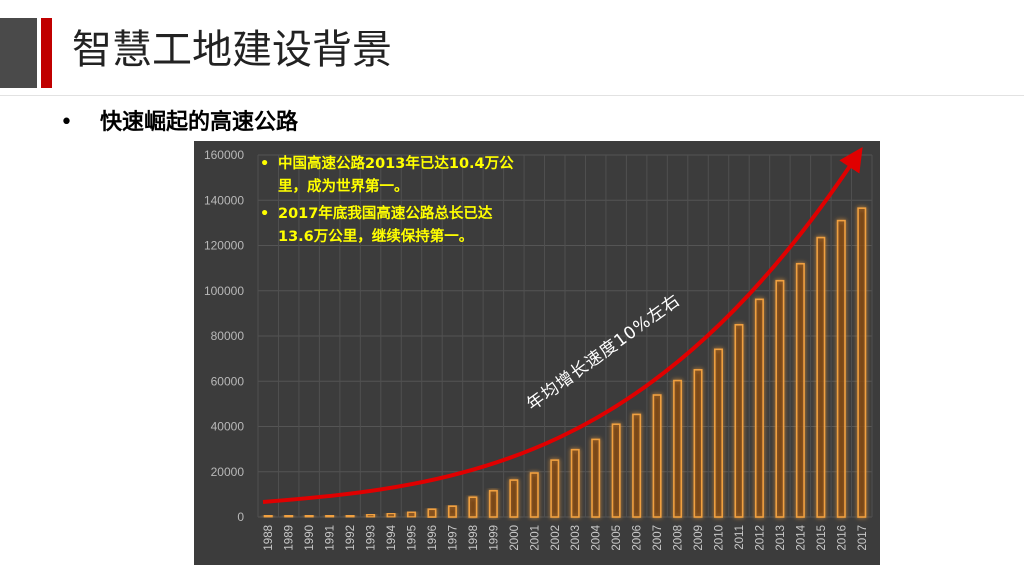 The height and width of the screenshot is (576, 1024). I want to click on x-tick-label-2016: 2016, so click(842, 538).